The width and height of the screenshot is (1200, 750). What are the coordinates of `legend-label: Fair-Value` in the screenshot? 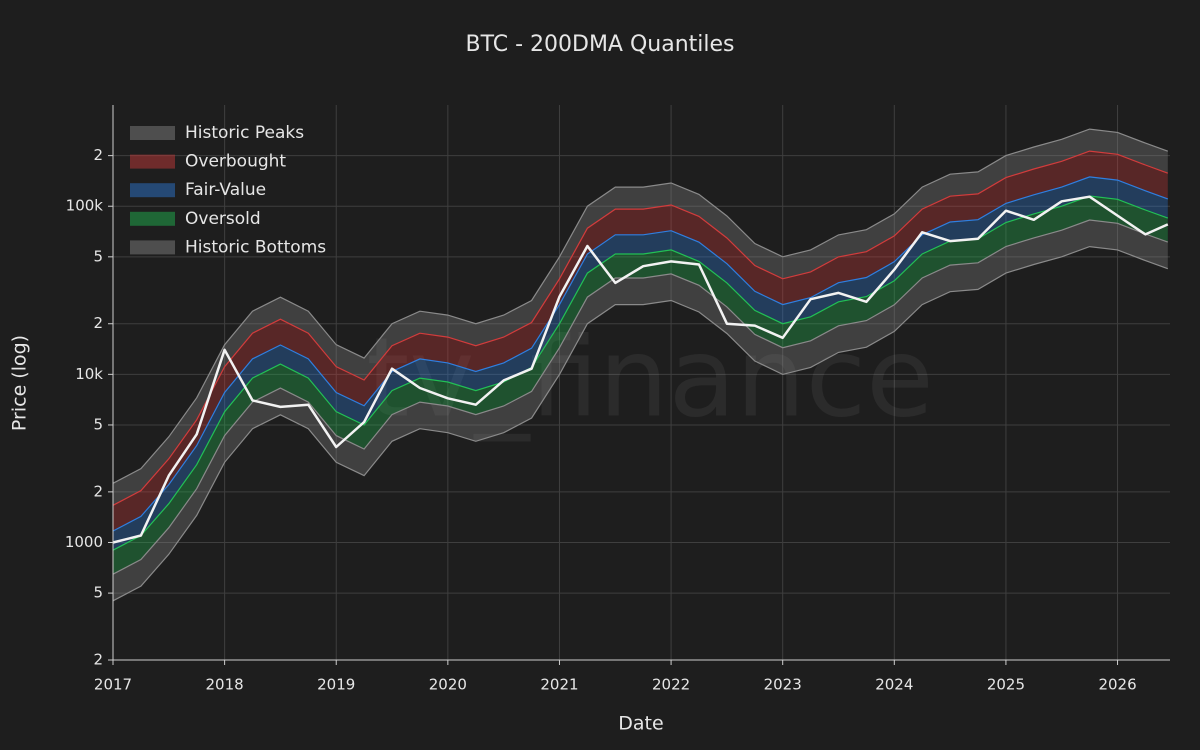 It's located at (225, 190).